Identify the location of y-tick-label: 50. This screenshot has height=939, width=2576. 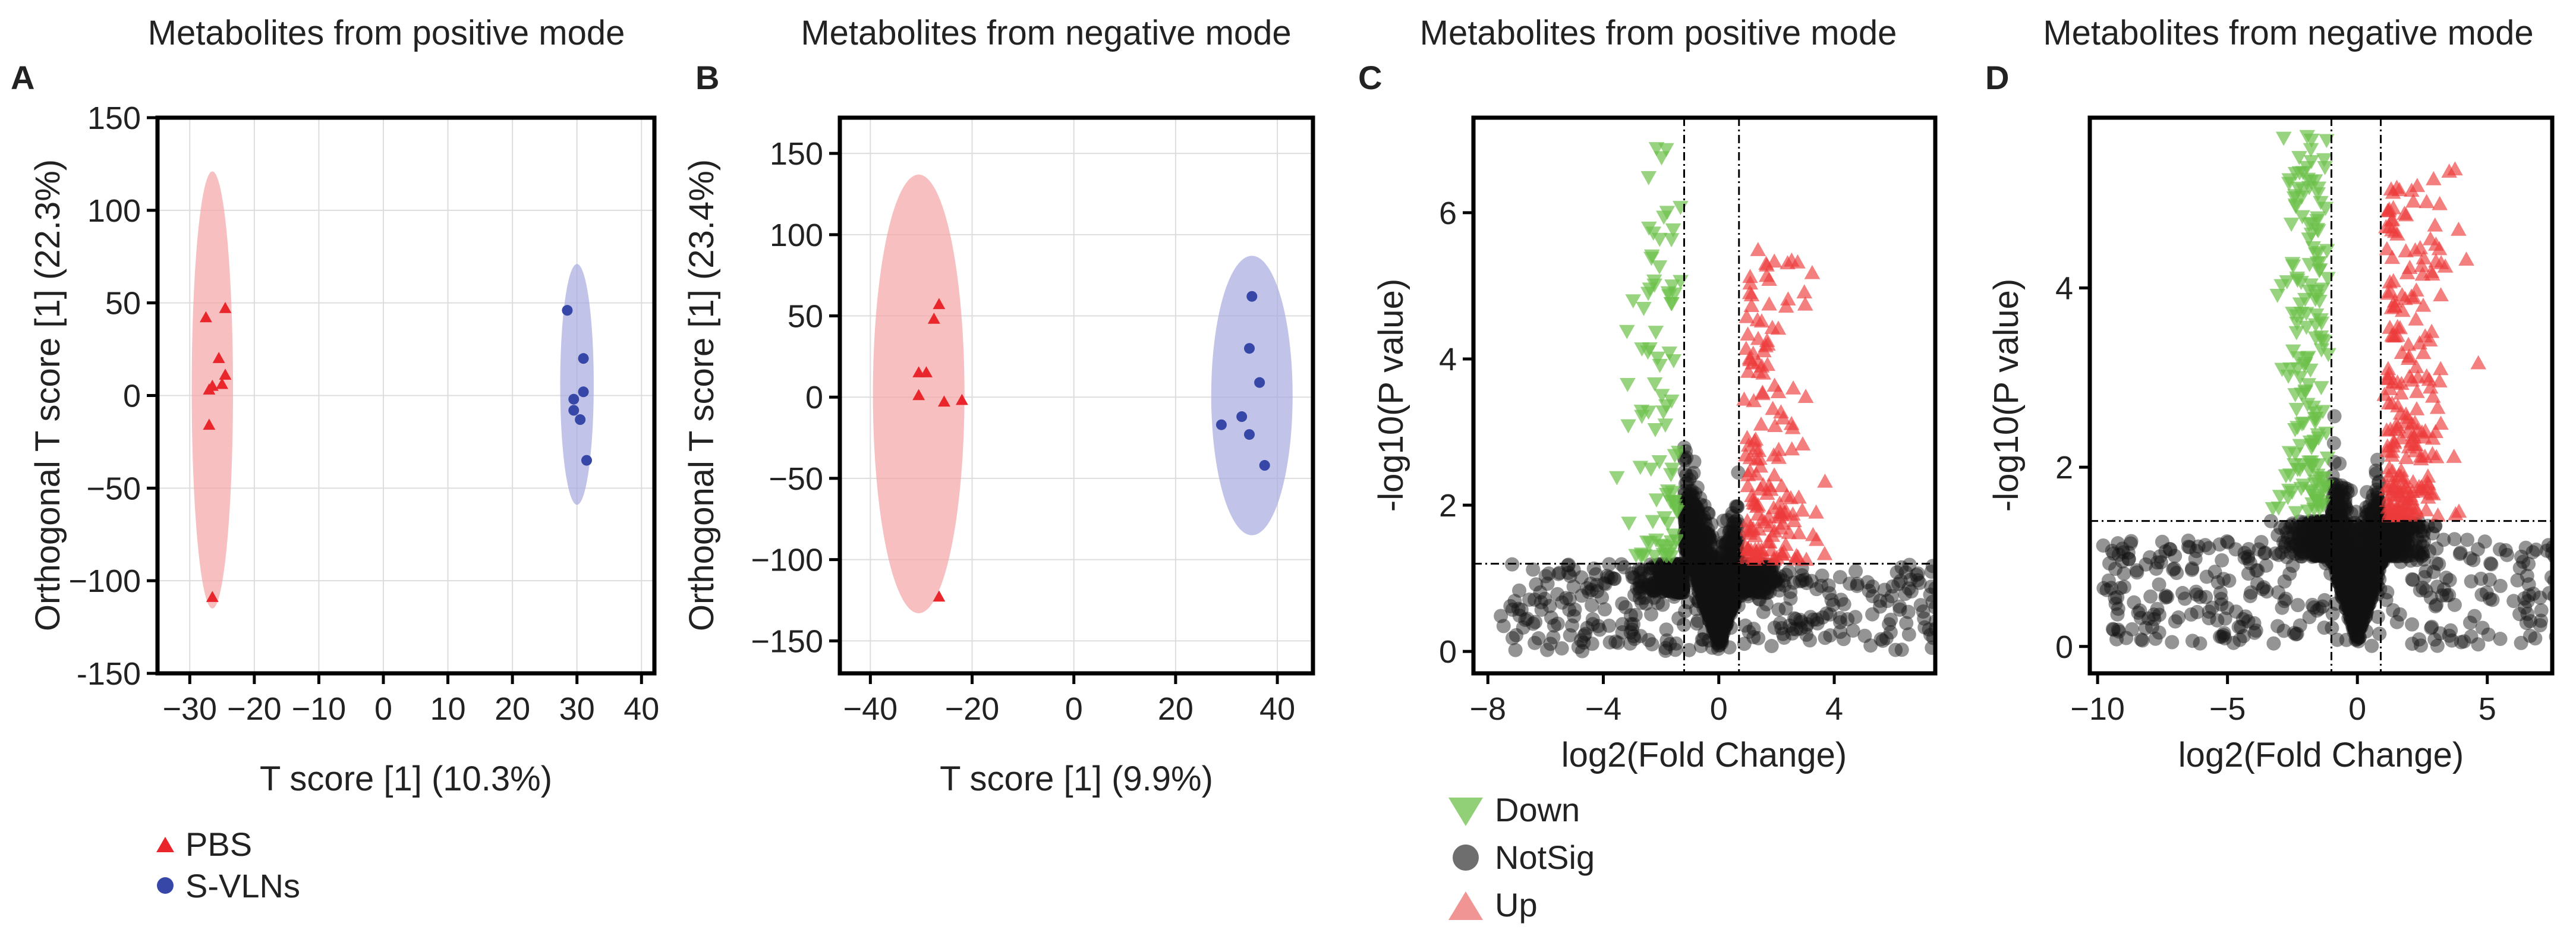
(806, 317).